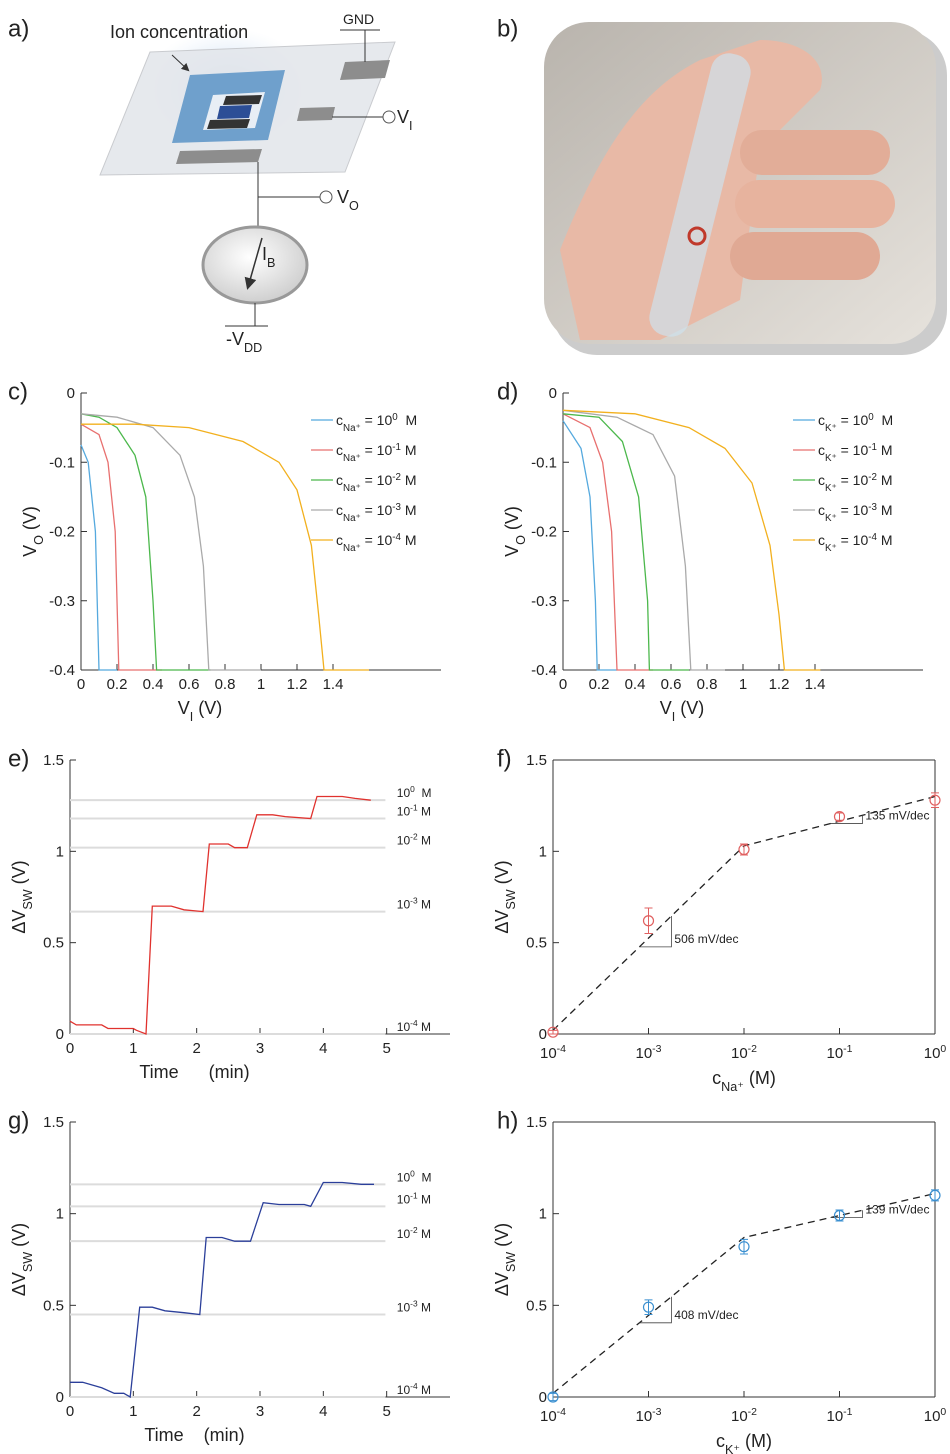 The image size is (950, 1454). Describe the element at coordinates (210, 183) in the screenshot. I see `device-diagram: a) Ion concentration GND VI VO IB -VDD` at that location.